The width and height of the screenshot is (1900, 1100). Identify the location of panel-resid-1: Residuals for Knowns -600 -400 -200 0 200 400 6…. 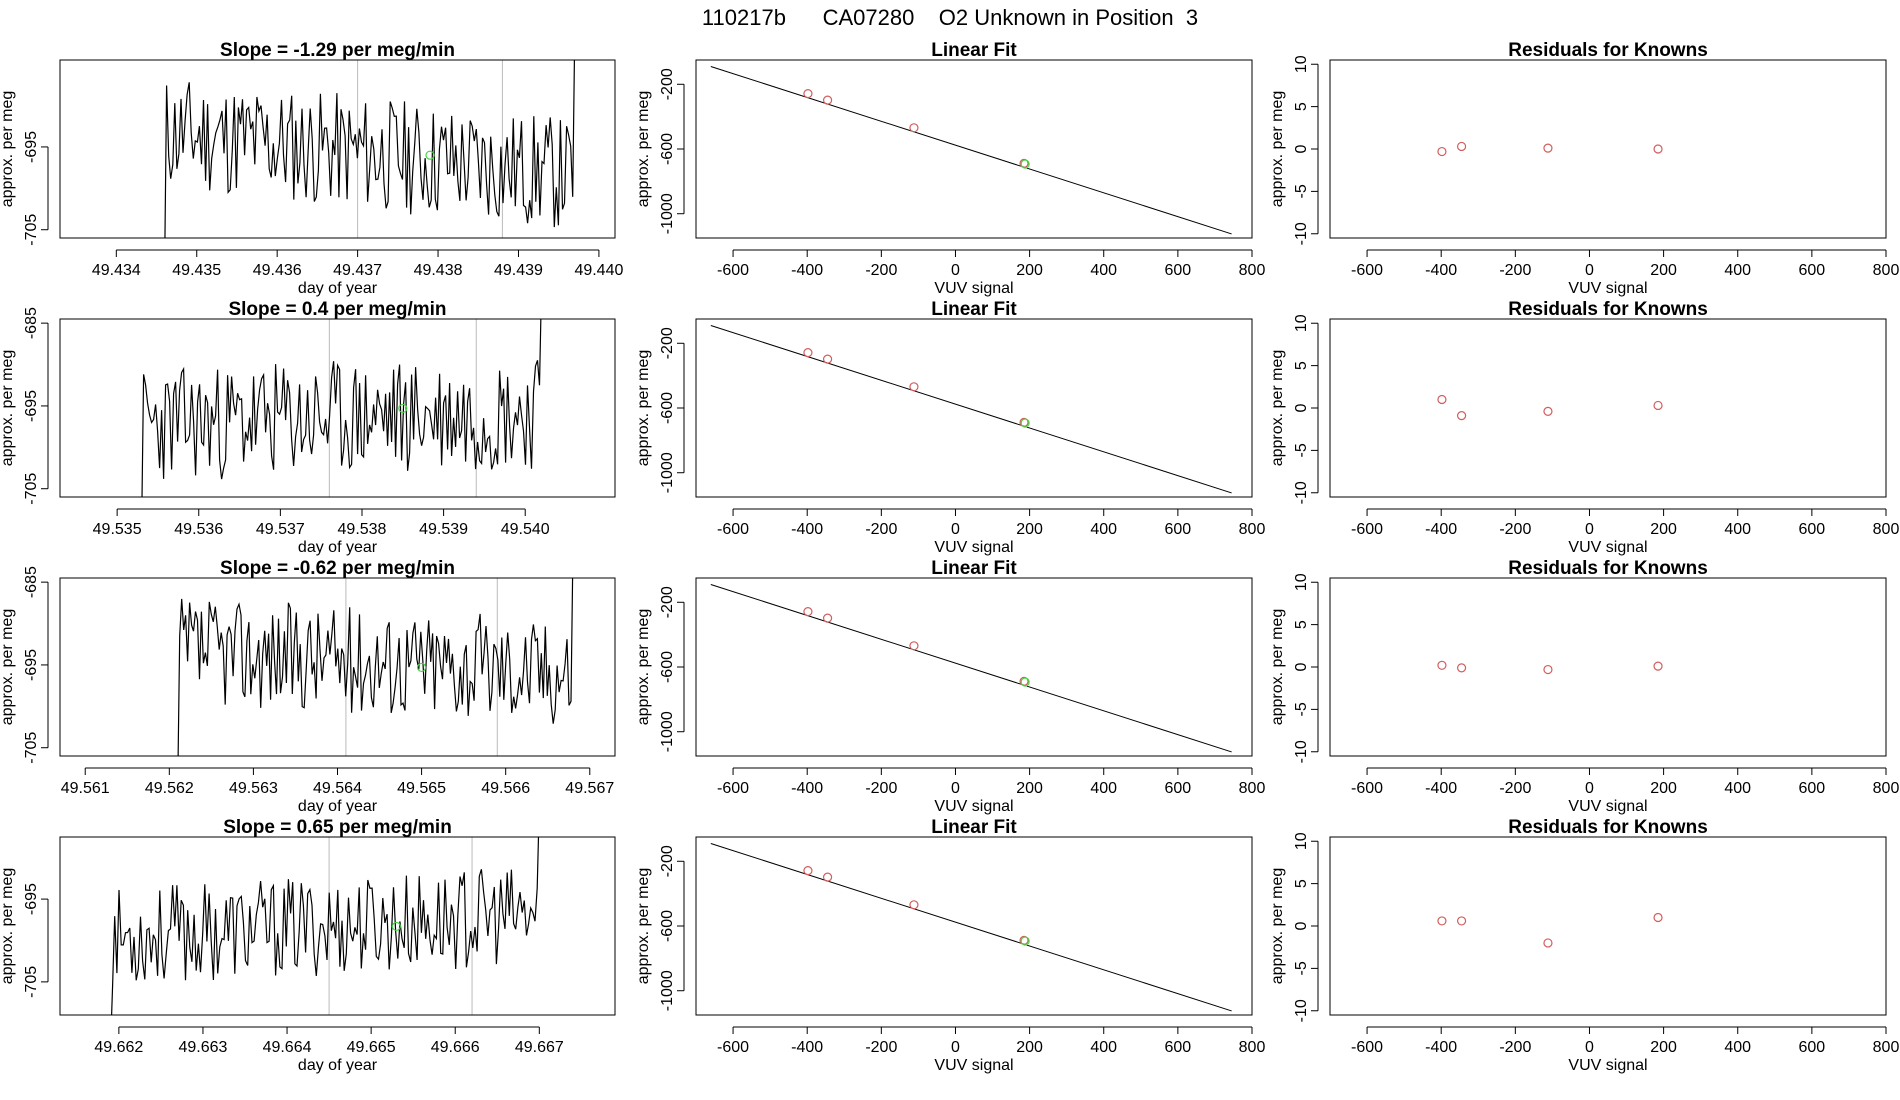
(1584, 168).